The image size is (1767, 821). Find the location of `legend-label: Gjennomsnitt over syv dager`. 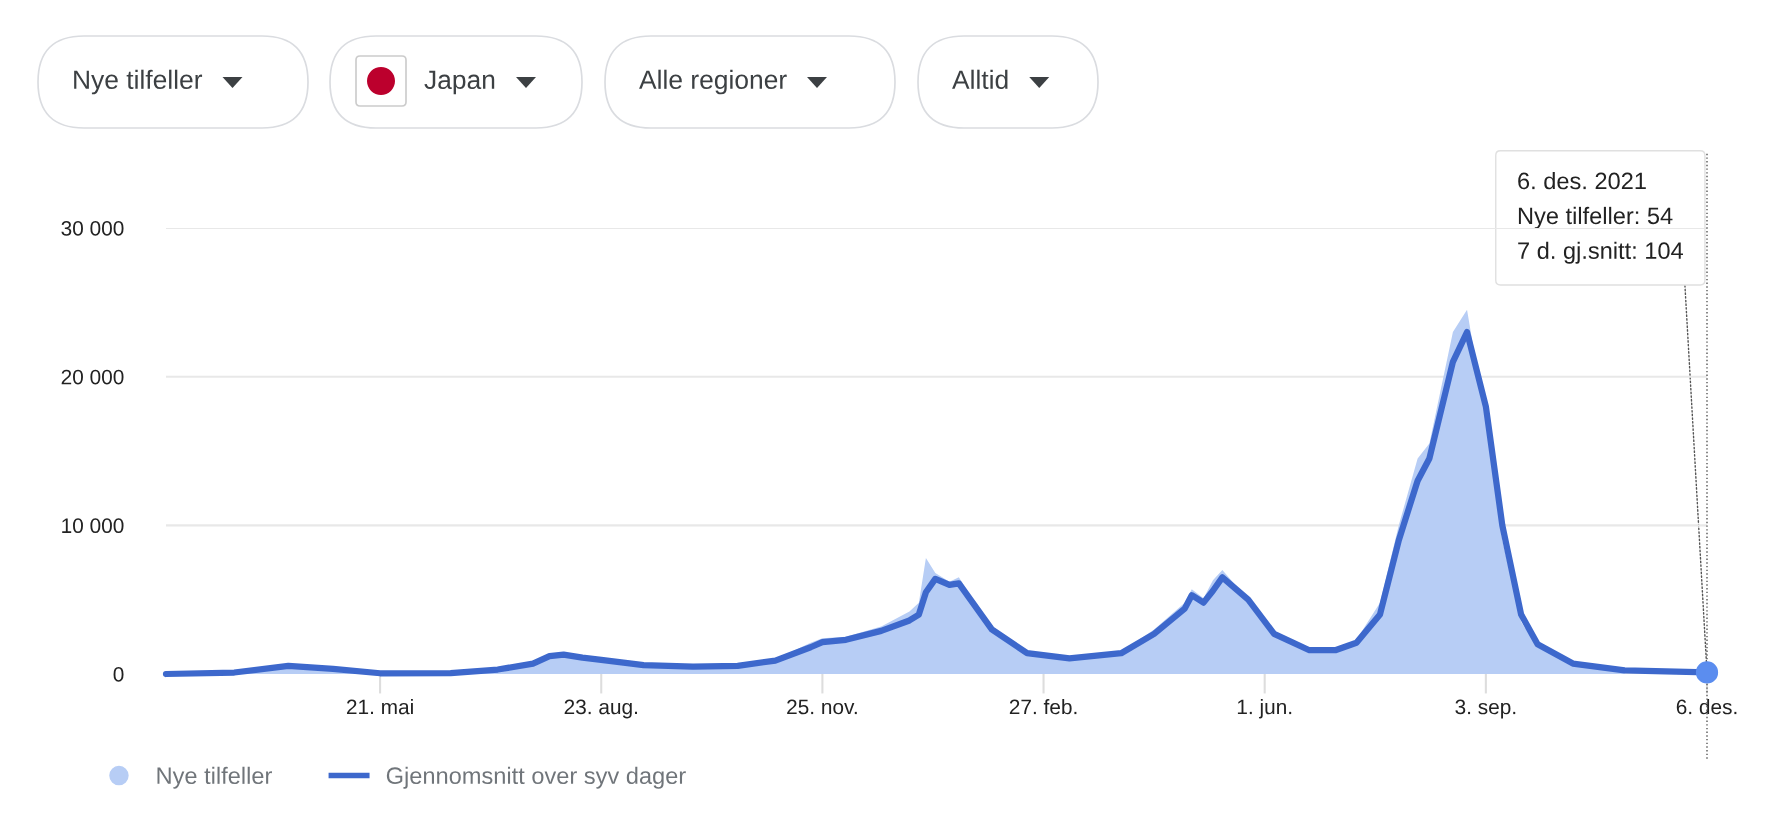

legend-label: Gjennomsnitt over syv dager is located at coordinates (536, 777).